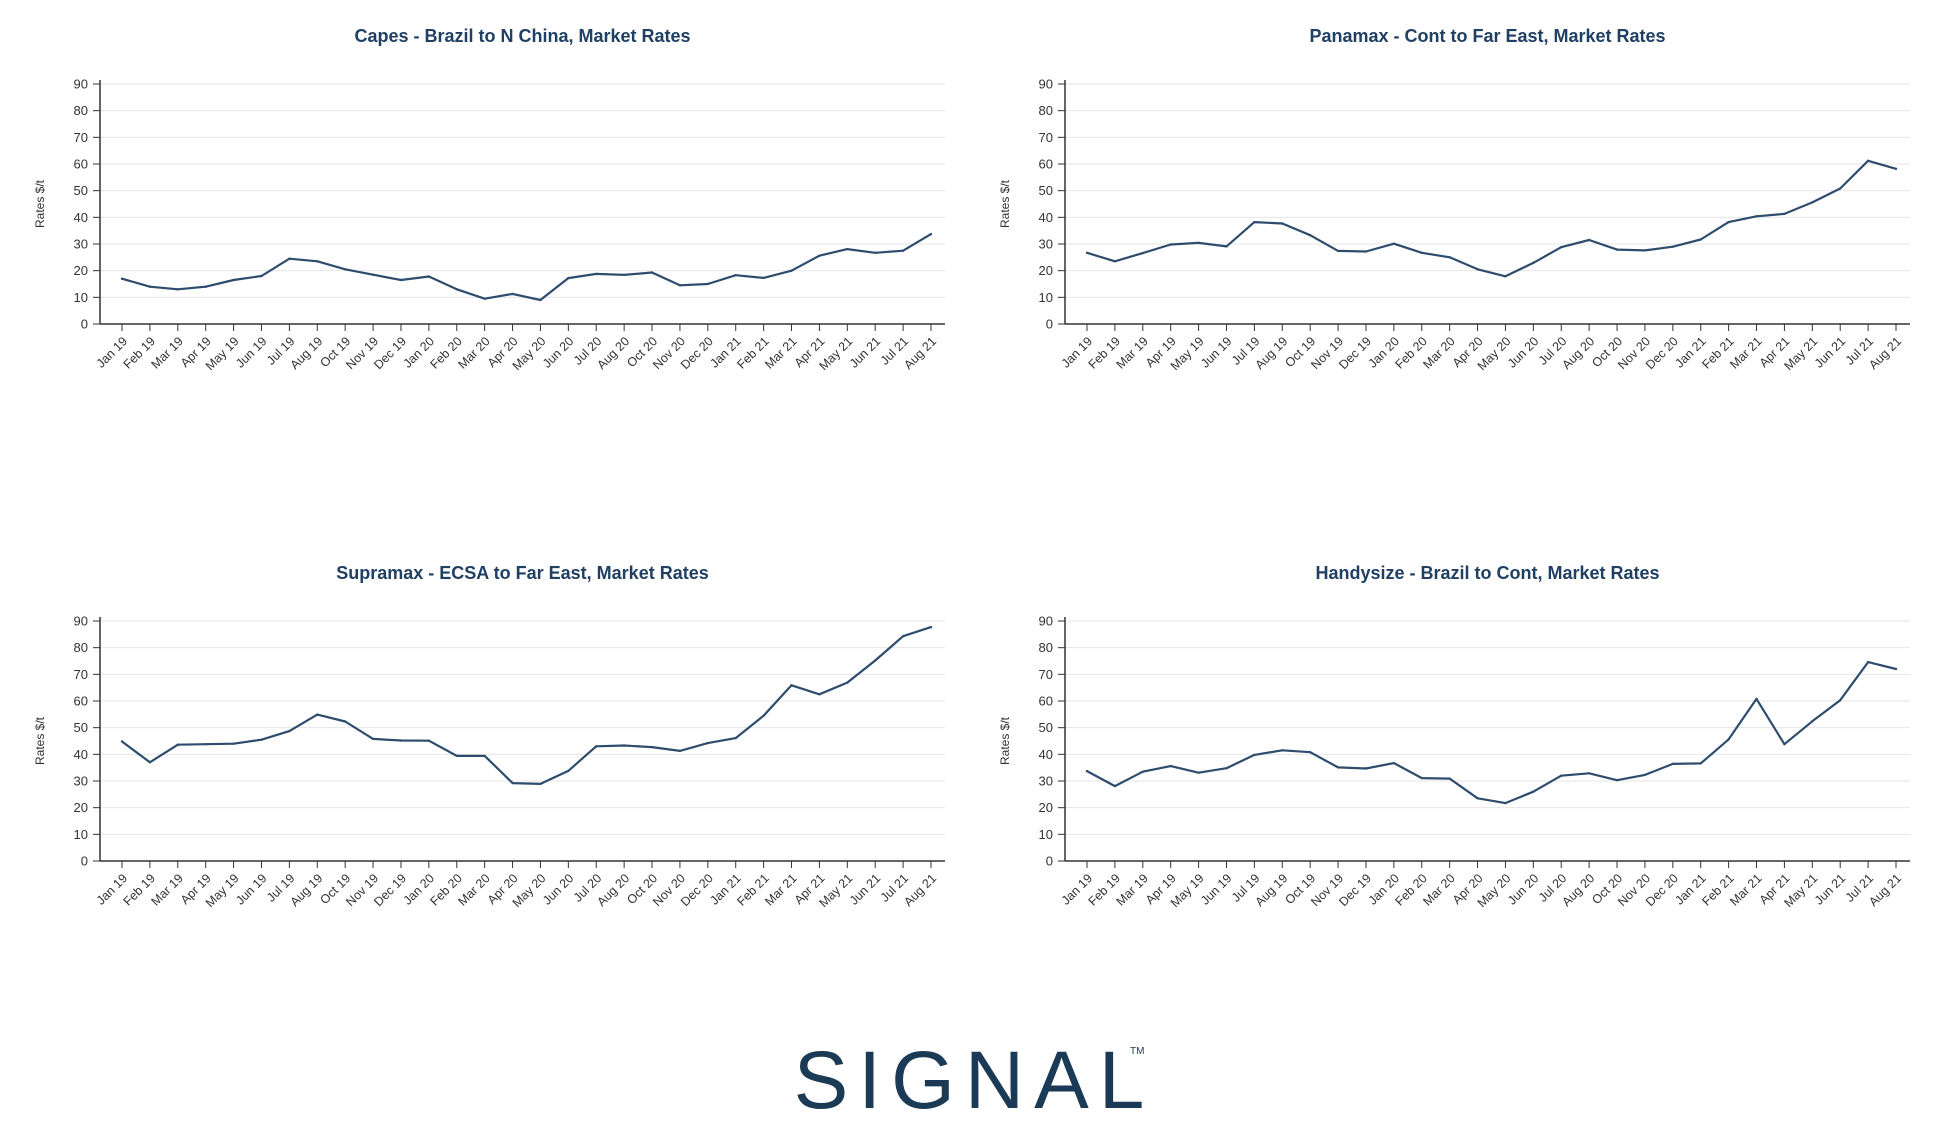  What do you see at coordinates (974, 1080) in the screenshot?
I see `signal-logo: SIGNAL TM` at bounding box center [974, 1080].